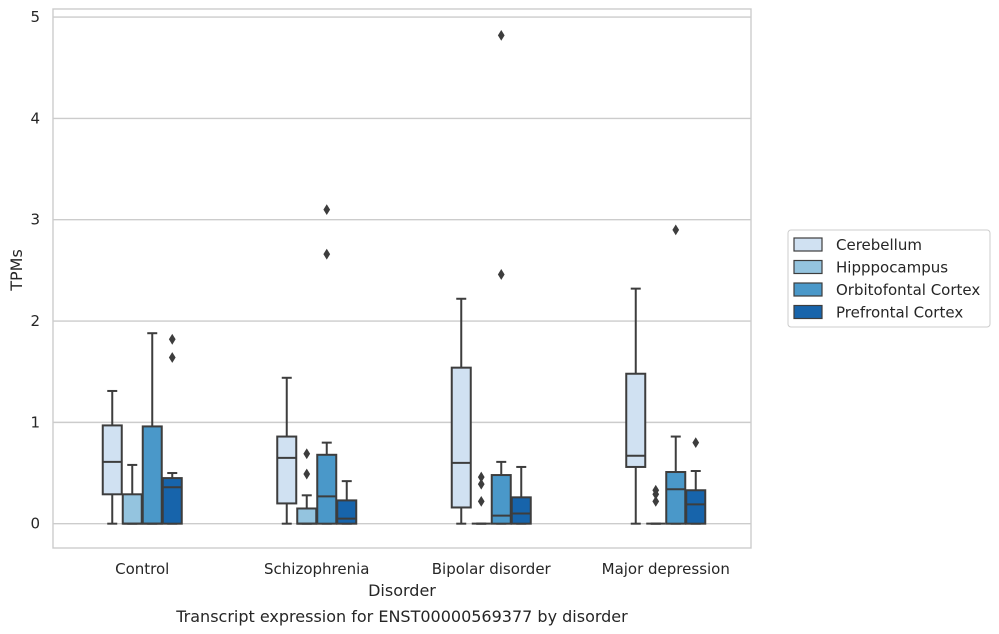 This screenshot has height=634, width=999. Describe the element at coordinates (35, 422) in the screenshot. I see `y-tick-label: 1` at that location.